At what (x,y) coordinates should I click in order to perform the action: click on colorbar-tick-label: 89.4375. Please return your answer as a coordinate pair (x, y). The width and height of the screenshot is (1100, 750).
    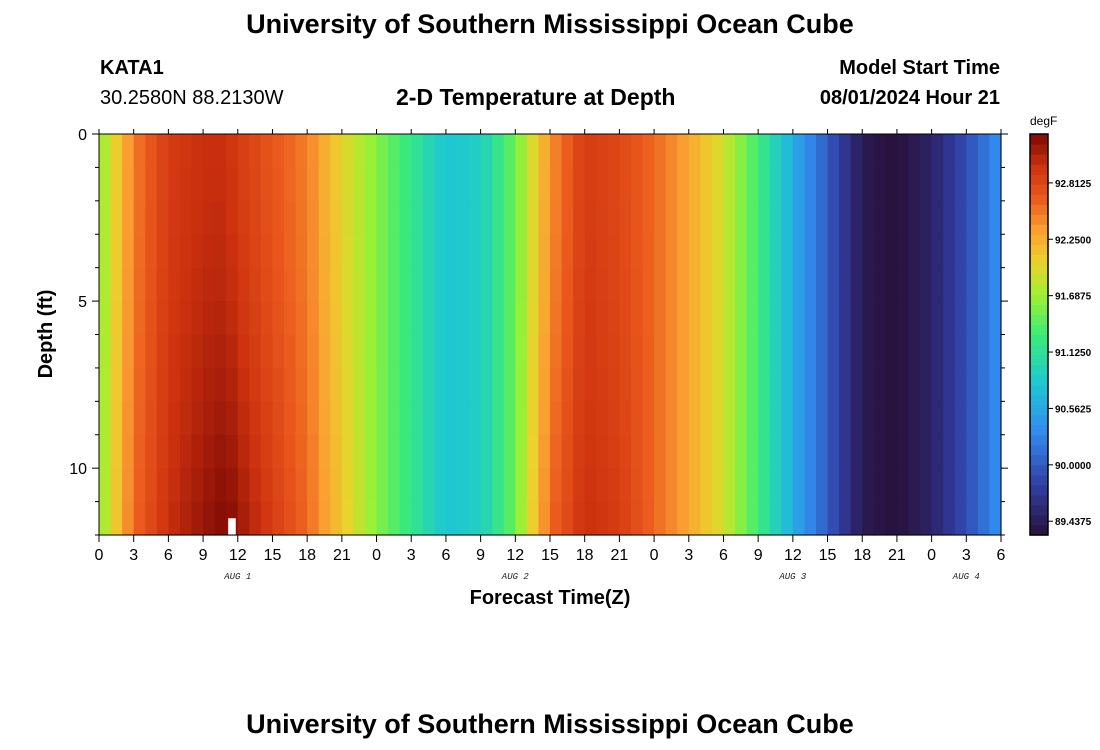
    Looking at the image, I should click on (1073, 522).